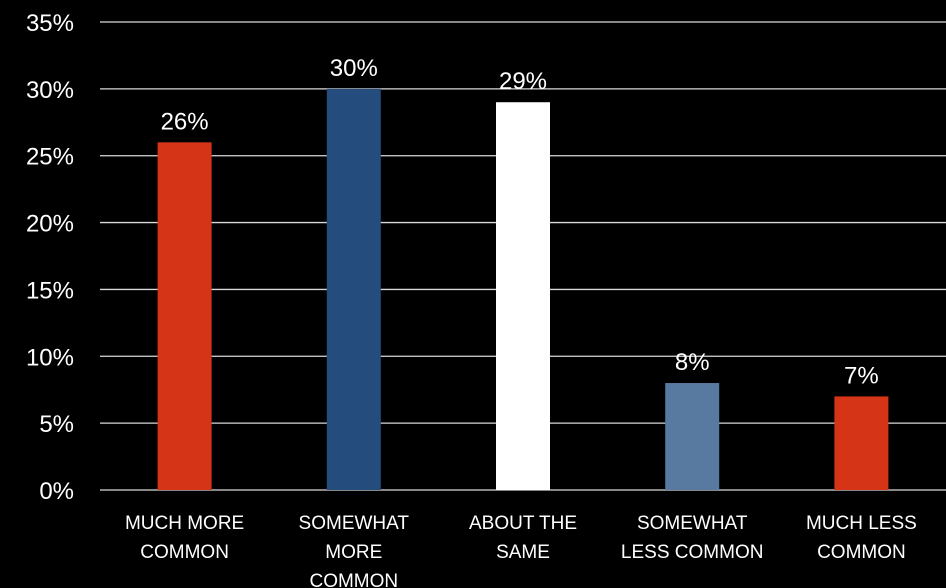  I want to click on data-label-2: 30%, so click(354, 68).